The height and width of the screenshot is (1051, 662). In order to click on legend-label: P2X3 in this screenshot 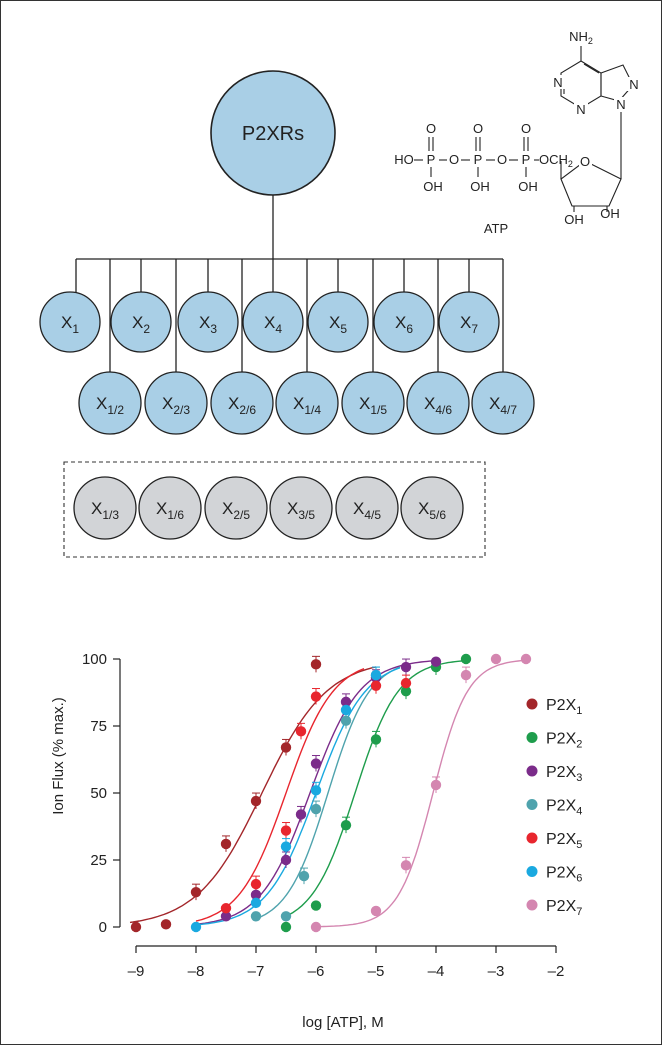, I will do `click(564, 774)`.